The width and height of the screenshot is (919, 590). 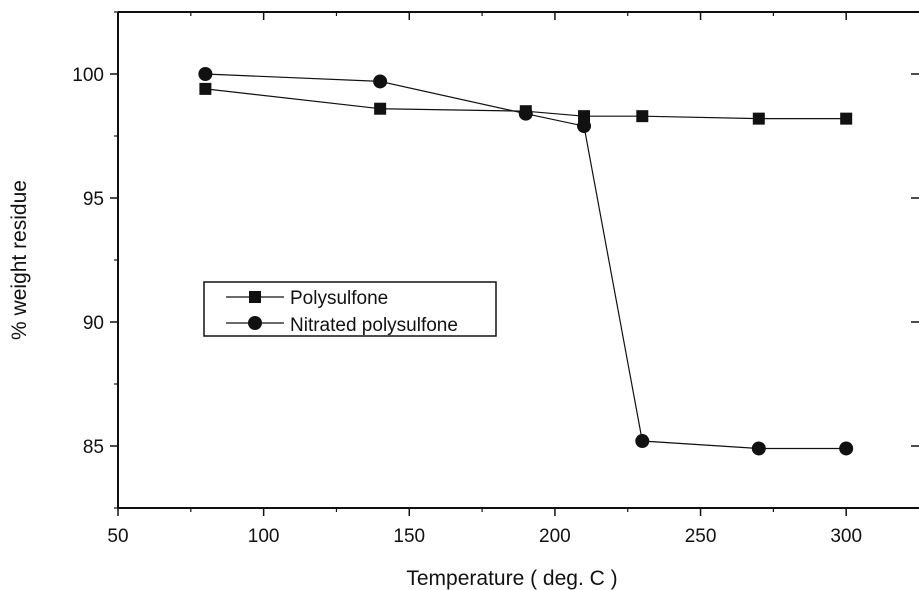 I want to click on x-tick-label: 200, so click(x=555, y=536).